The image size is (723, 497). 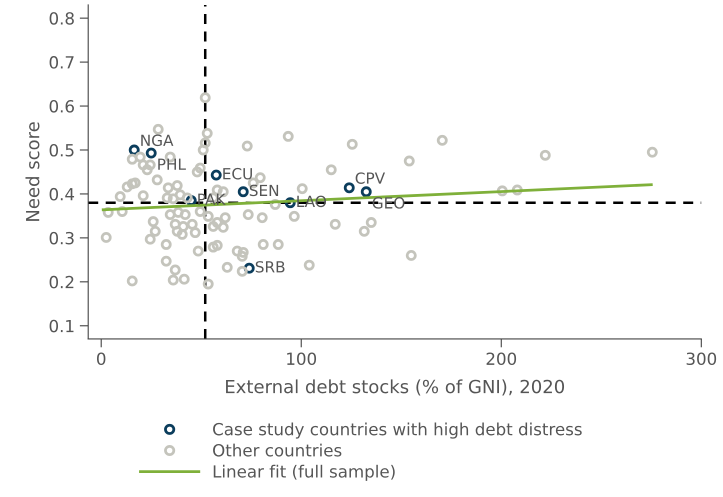 What do you see at coordinates (371, 178) in the screenshot?
I see `annotation: CPV` at bounding box center [371, 178].